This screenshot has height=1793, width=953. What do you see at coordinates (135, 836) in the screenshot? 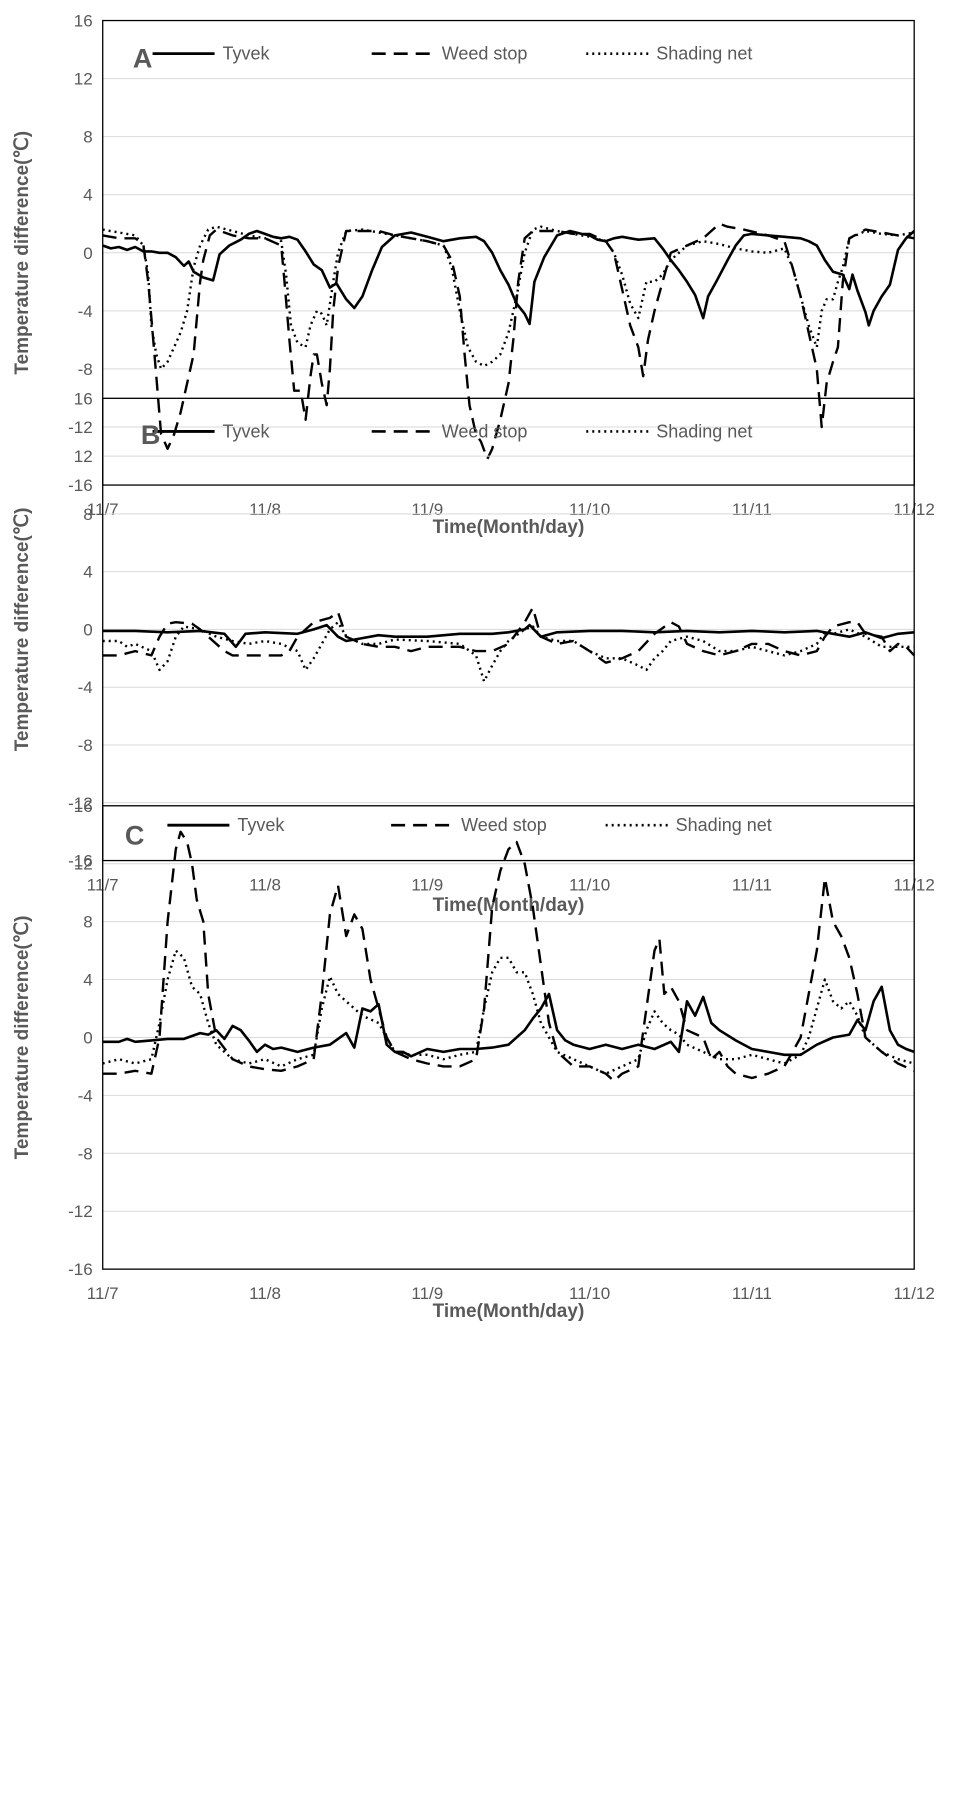
I see `panel-label: C` at bounding box center [135, 836].